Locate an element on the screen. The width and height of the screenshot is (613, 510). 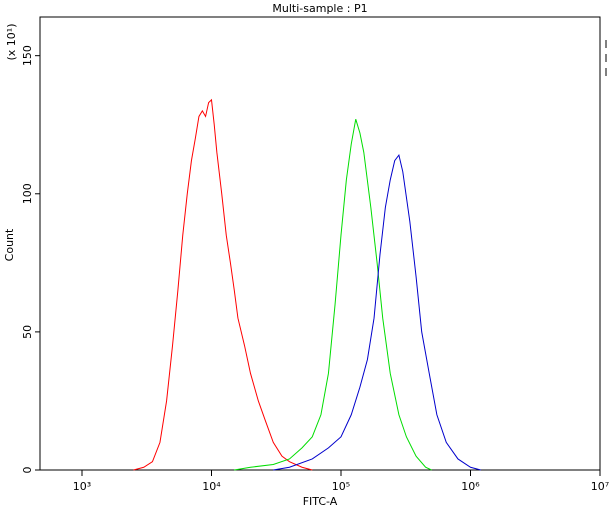
chart-title: Multi-sample : P1 is located at coordinates (319, 8).